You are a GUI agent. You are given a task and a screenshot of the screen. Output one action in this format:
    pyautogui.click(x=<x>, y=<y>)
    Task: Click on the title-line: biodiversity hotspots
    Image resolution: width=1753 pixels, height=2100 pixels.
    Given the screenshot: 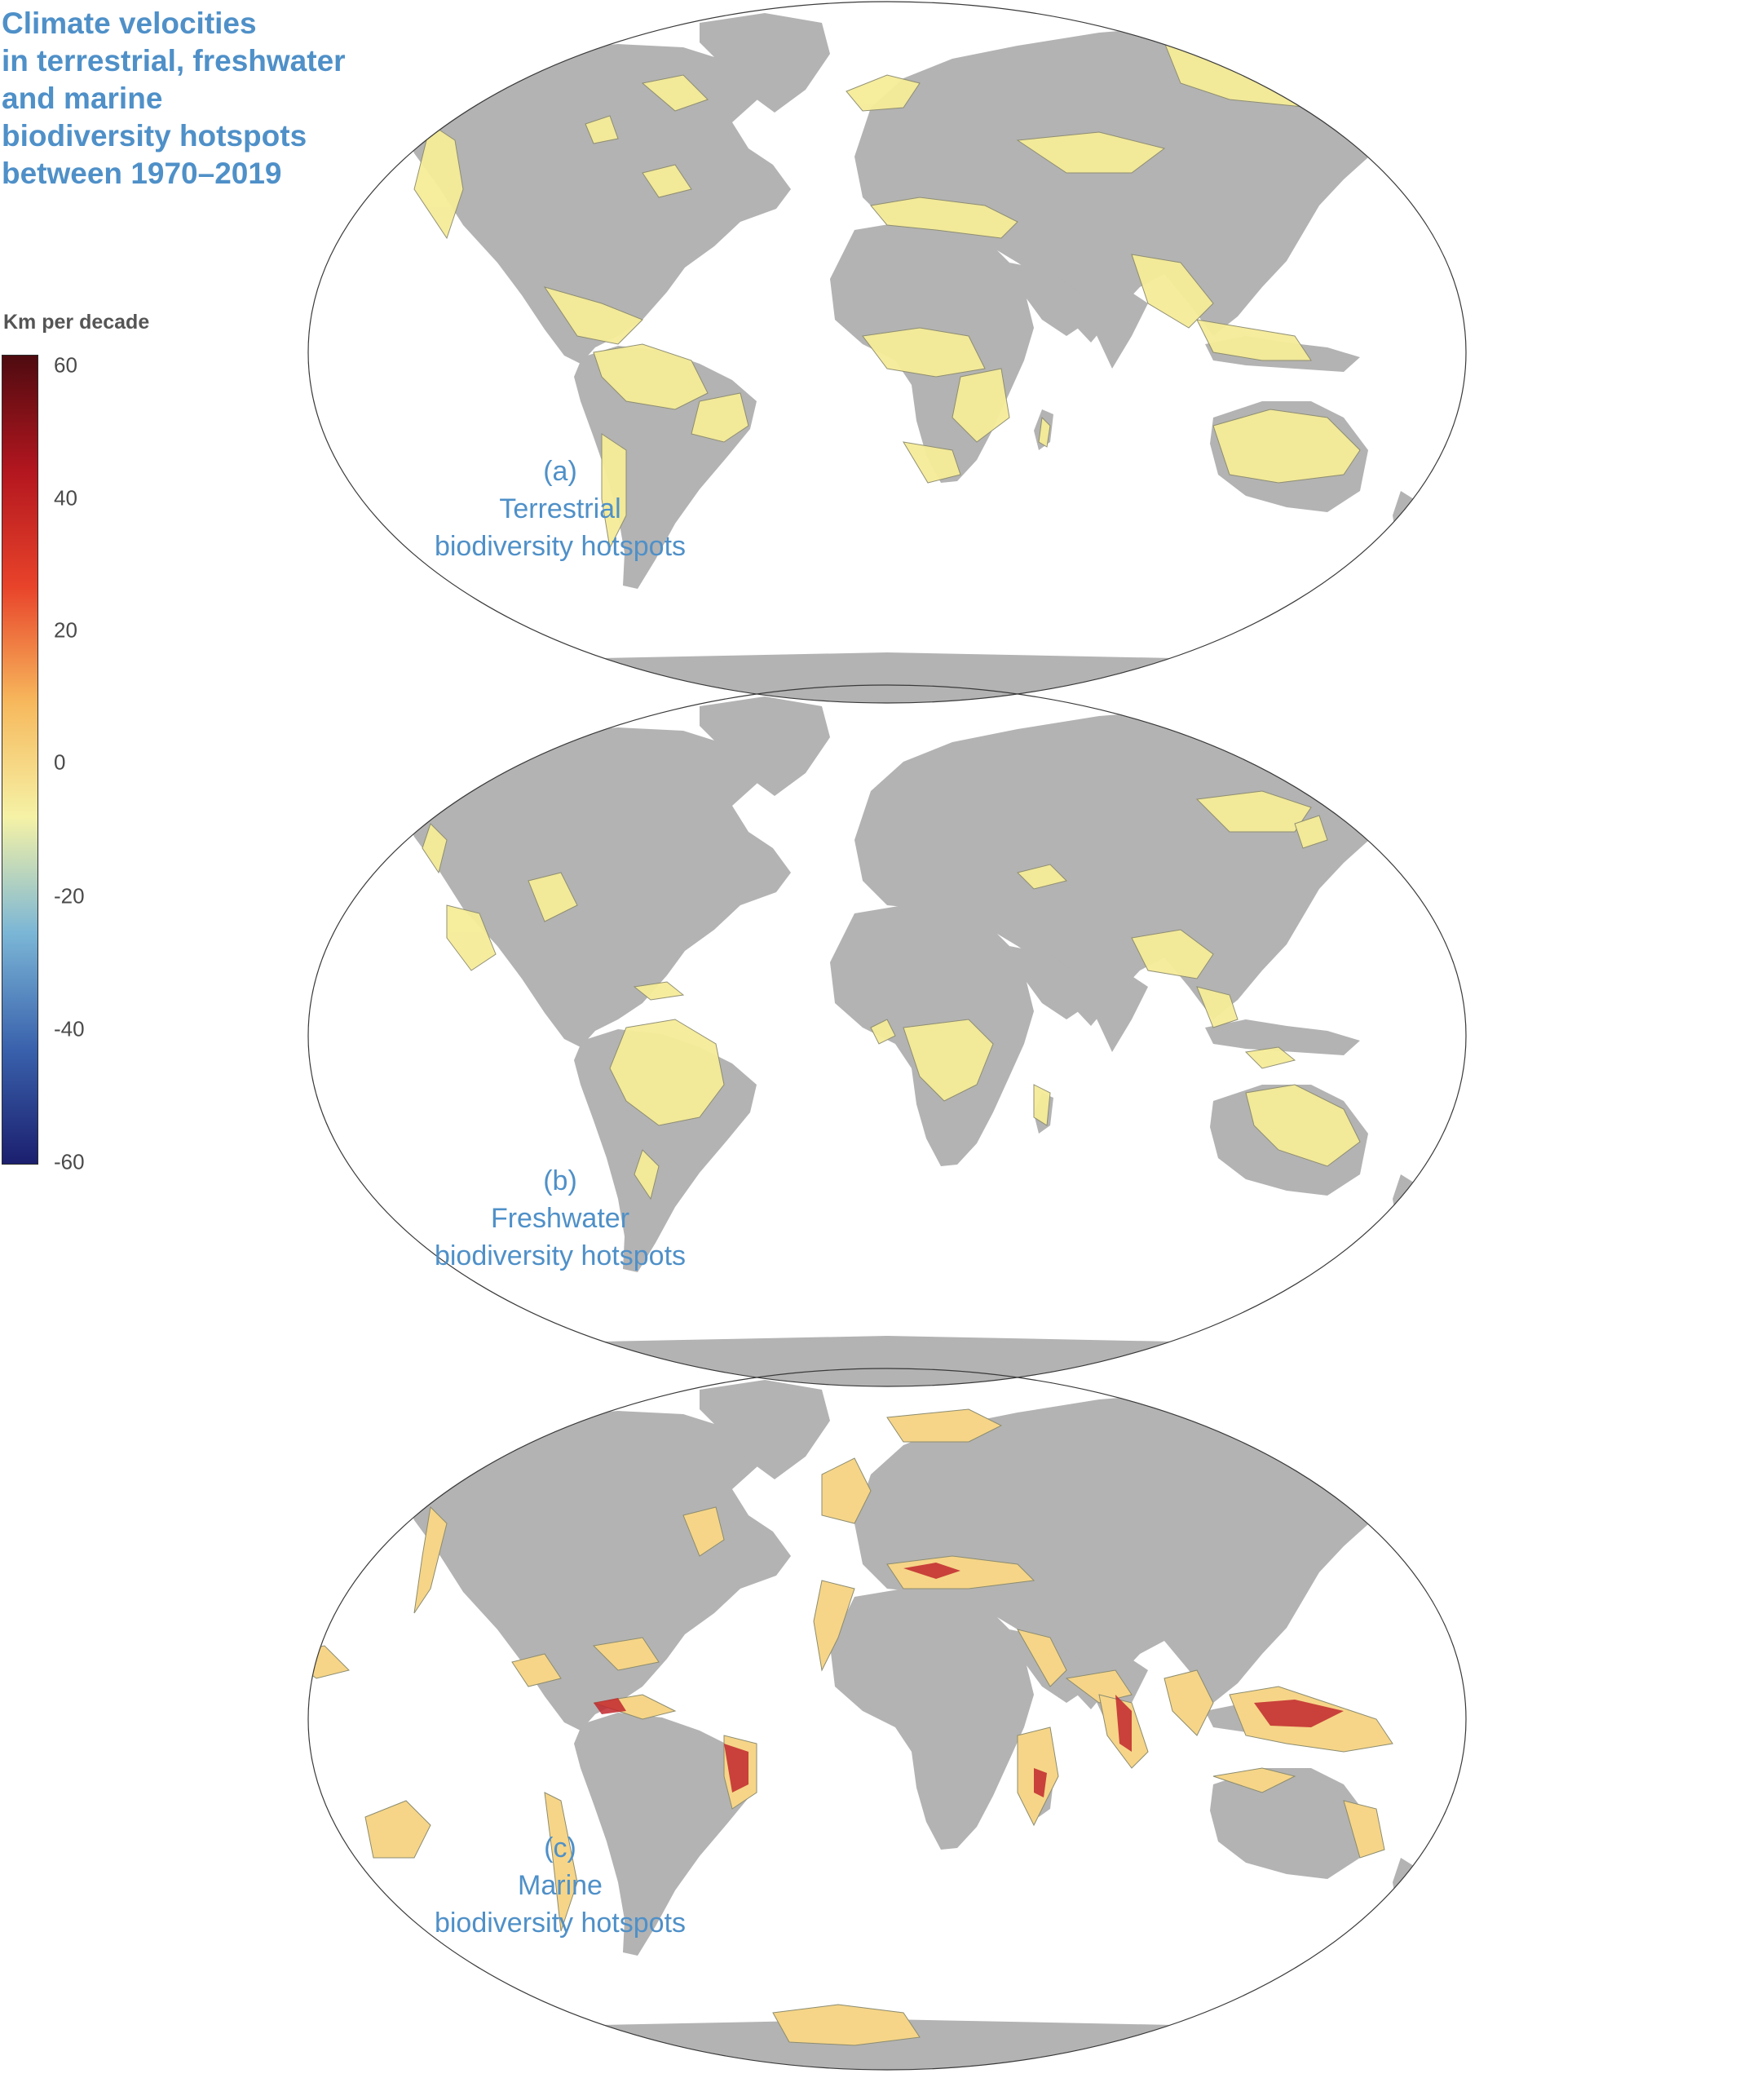 What is the action you would take?
    pyautogui.click(x=154, y=136)
    